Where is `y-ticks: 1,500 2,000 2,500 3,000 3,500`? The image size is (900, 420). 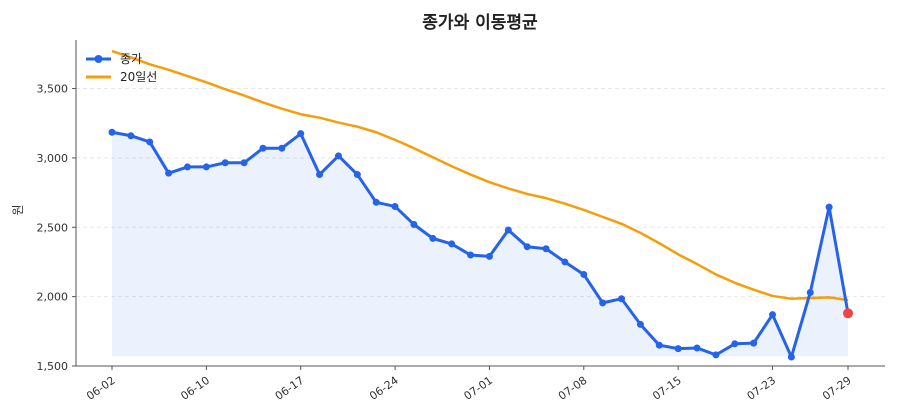 y-ticks: 1,500 2,000 2,500 3,000 3,500 is located at coordinates (56, 228).